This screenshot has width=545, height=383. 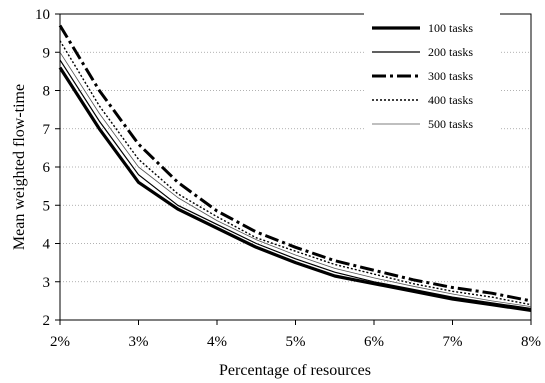 I want to click on x-tick-label: 8%, so click(x=531, y=342).